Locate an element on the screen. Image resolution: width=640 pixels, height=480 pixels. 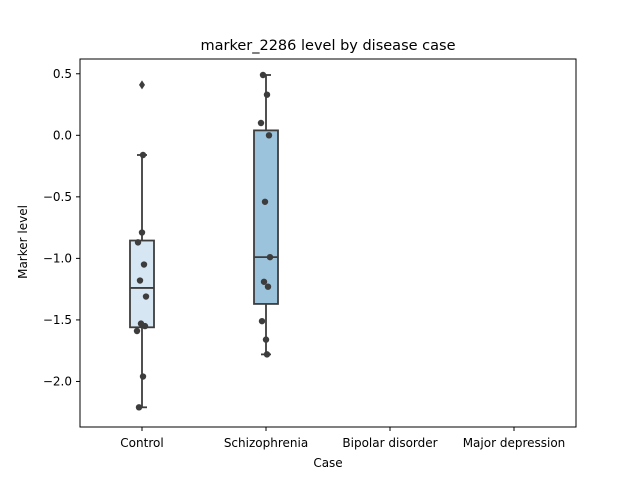
x-tick-label: Control is located at coordinates (141, 443).